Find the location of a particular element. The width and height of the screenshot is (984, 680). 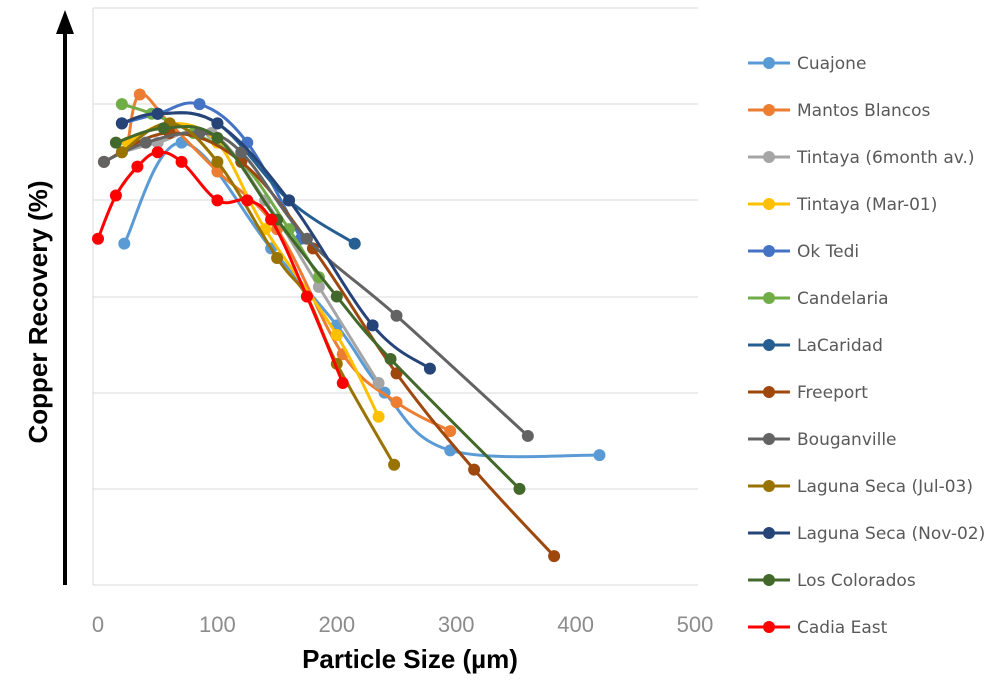

legend-item-los-colorados: Los Colorados is located at coordinates (832, 581).